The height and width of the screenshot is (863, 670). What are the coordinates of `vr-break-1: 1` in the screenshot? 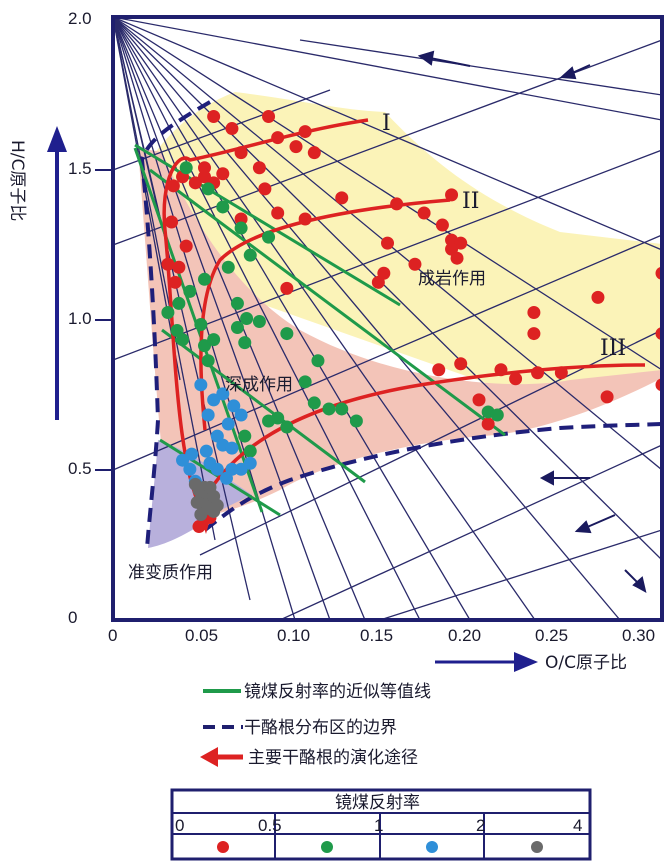 It's located at (378, 825).